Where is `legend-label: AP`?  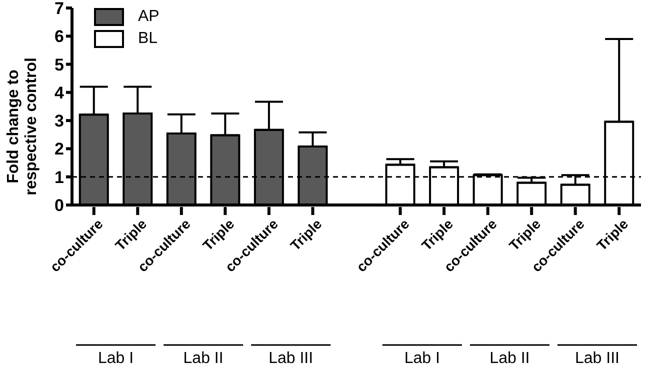 legend-label: AP is located at coordinates (149, 17).